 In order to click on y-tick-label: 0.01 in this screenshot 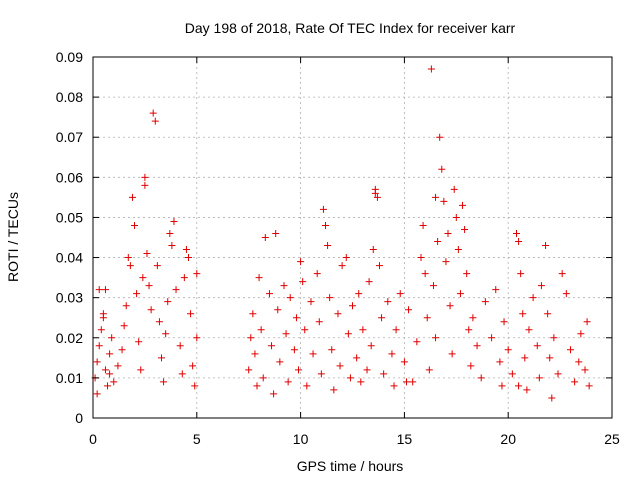, I will do `click(69, 378)`.